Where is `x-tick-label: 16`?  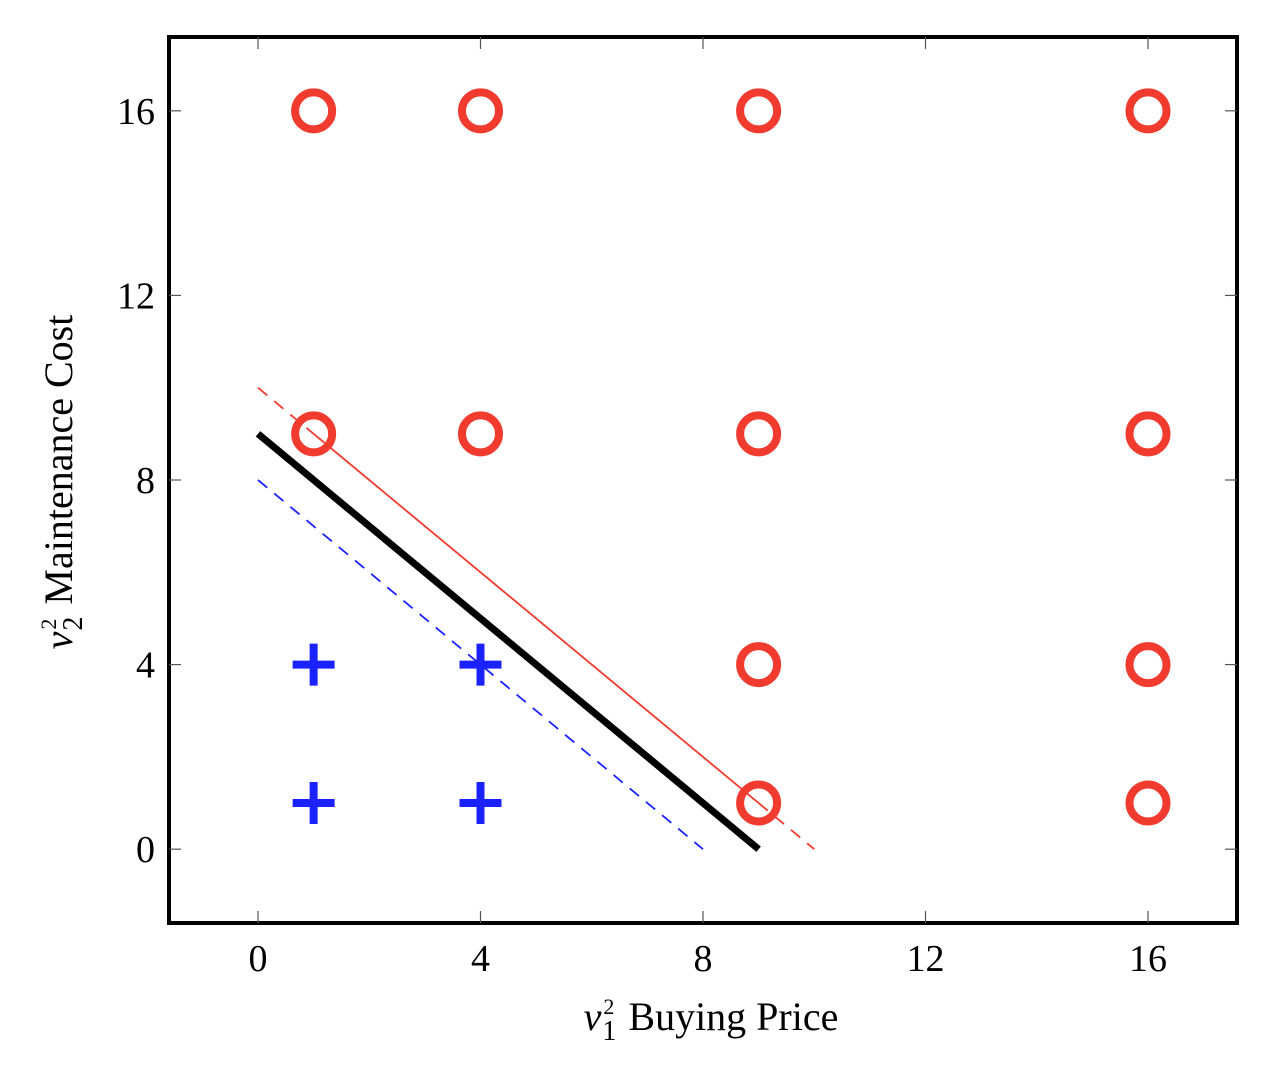
x-tick-label: 16 is located at coordinates (1148, 959).